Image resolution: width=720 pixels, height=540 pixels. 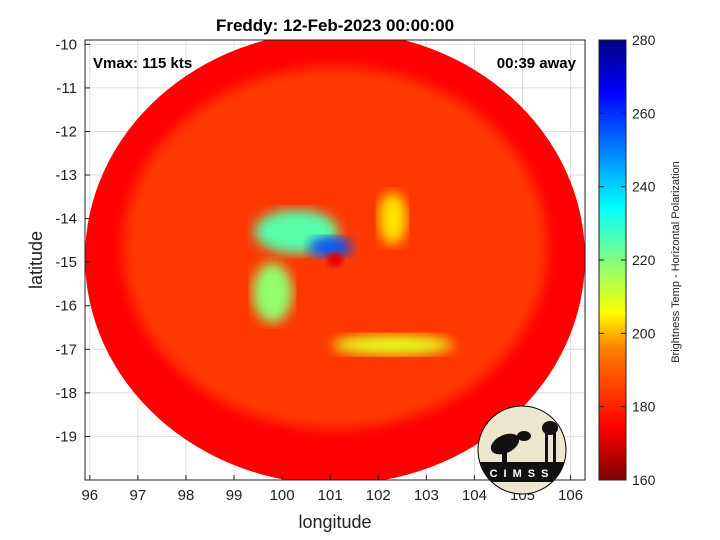 I want to click on colorbar-tick-label: 260, so click(x=644, y=113).